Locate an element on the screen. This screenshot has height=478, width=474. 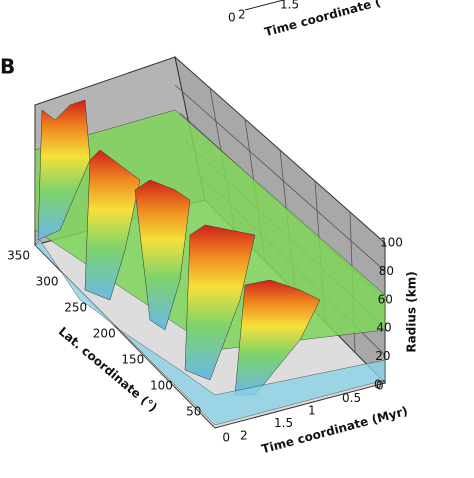
tick-label: 200 is located at coordinates (104, 334).